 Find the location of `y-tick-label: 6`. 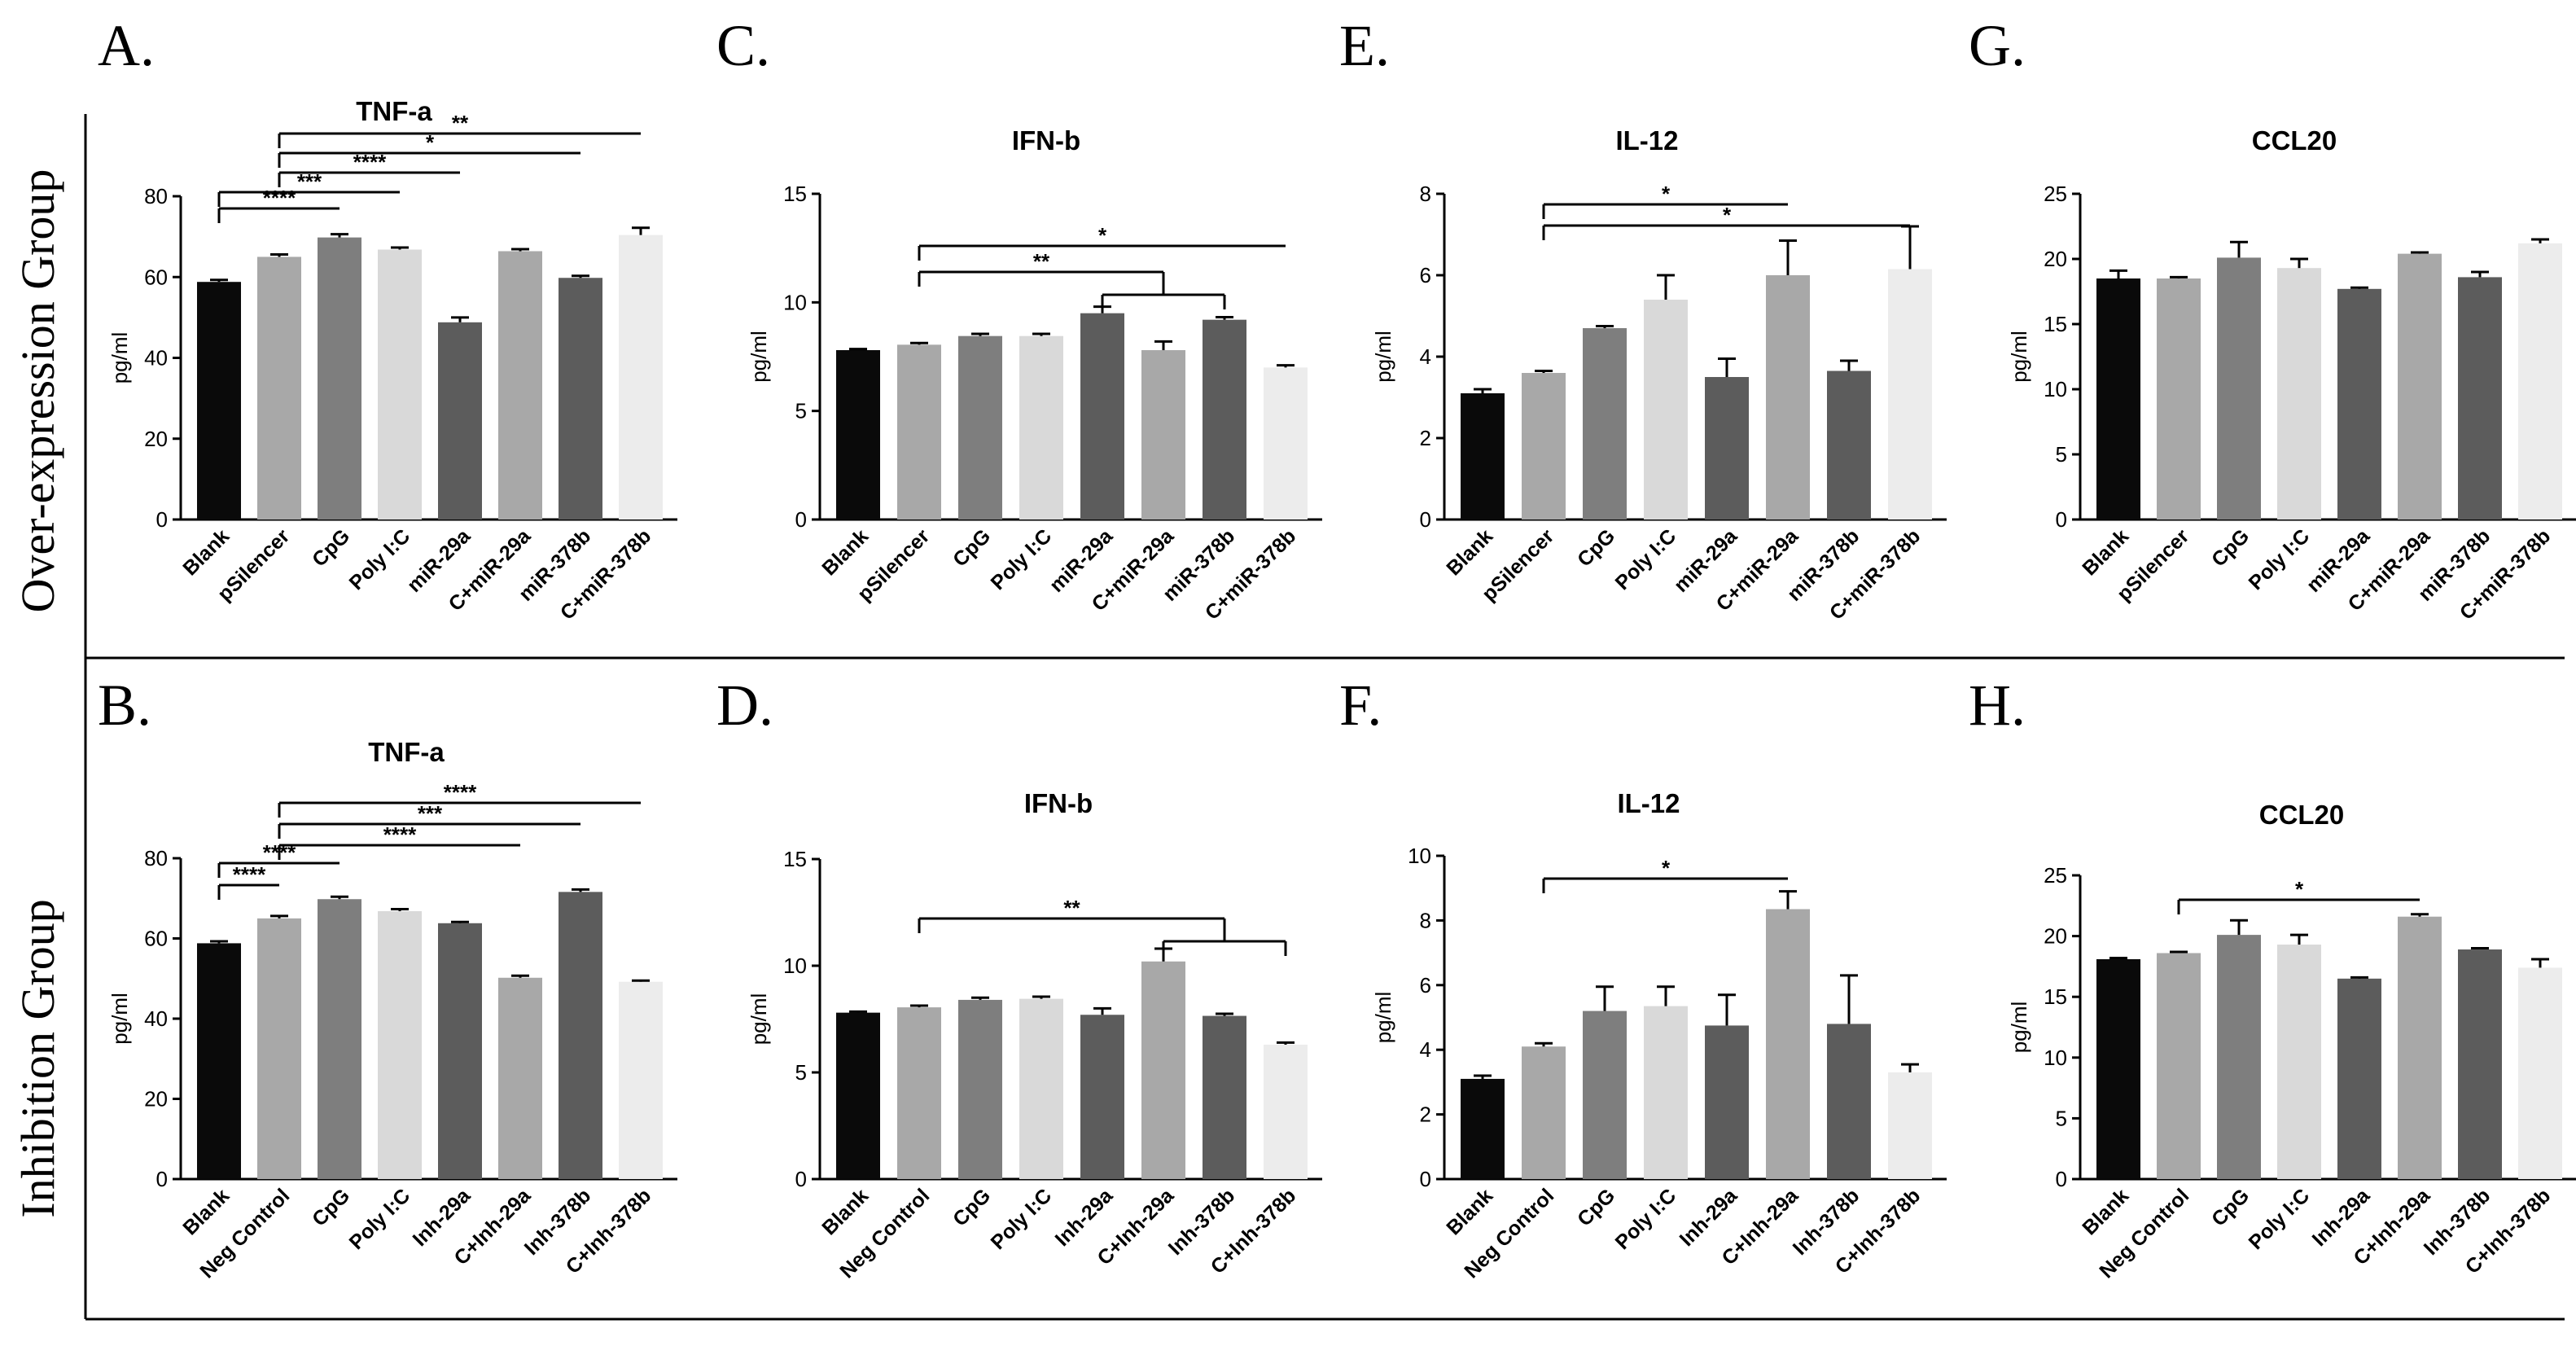

y-tick-label: 6 is located at coordinates (1425, 275).